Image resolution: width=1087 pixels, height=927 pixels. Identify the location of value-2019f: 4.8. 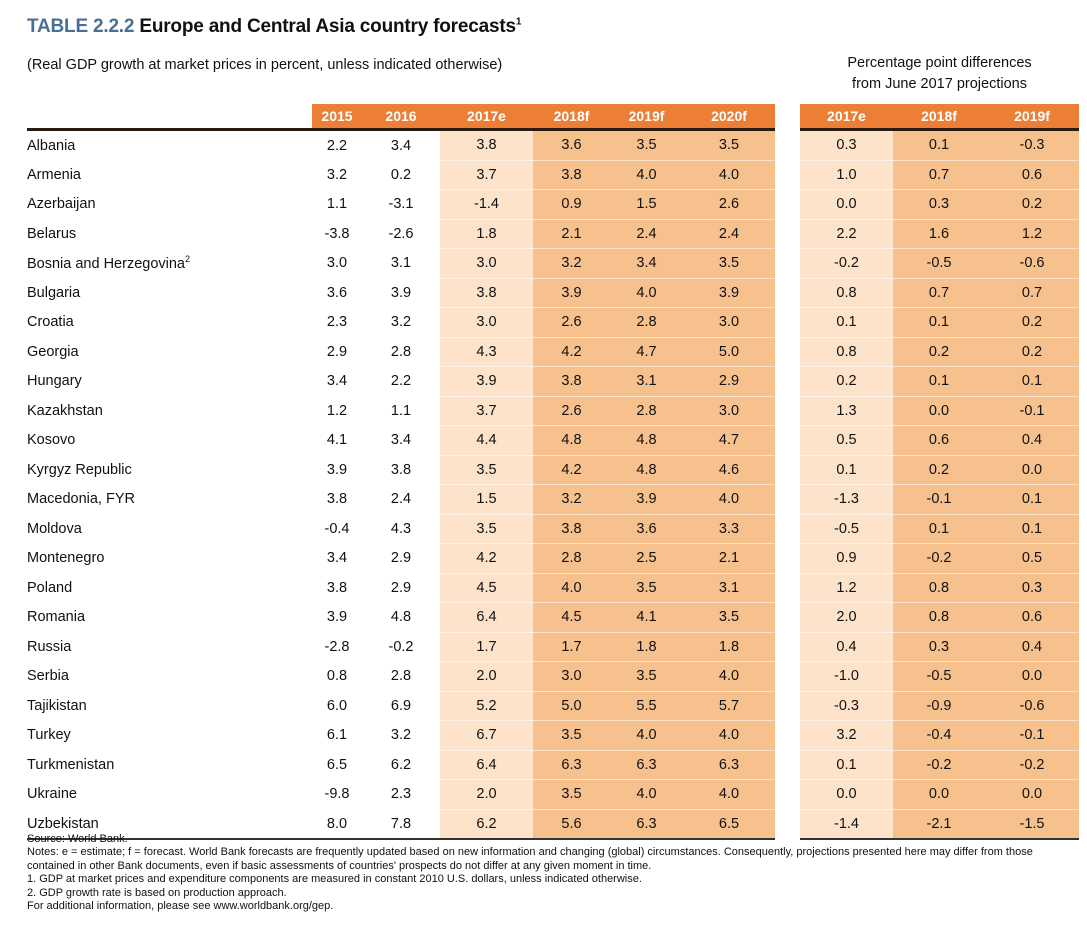
(646, 440).